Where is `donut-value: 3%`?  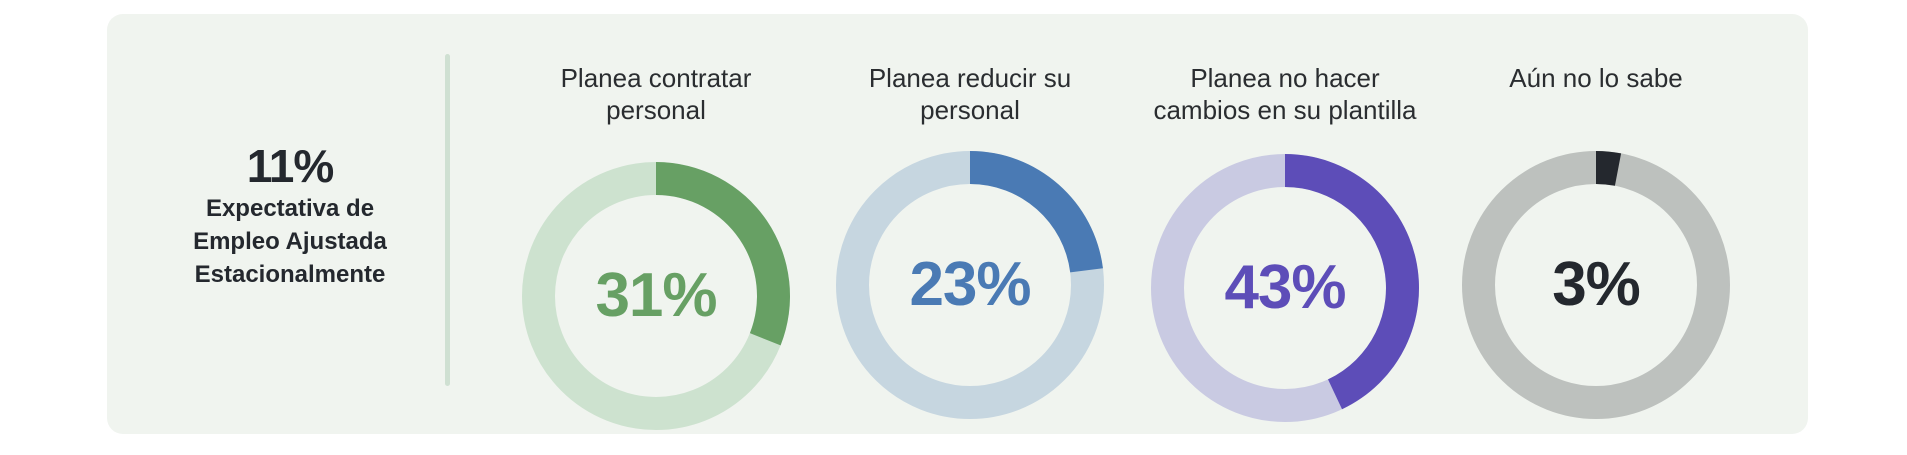 donut-value: 3% is located at coordinates (1596, 284).